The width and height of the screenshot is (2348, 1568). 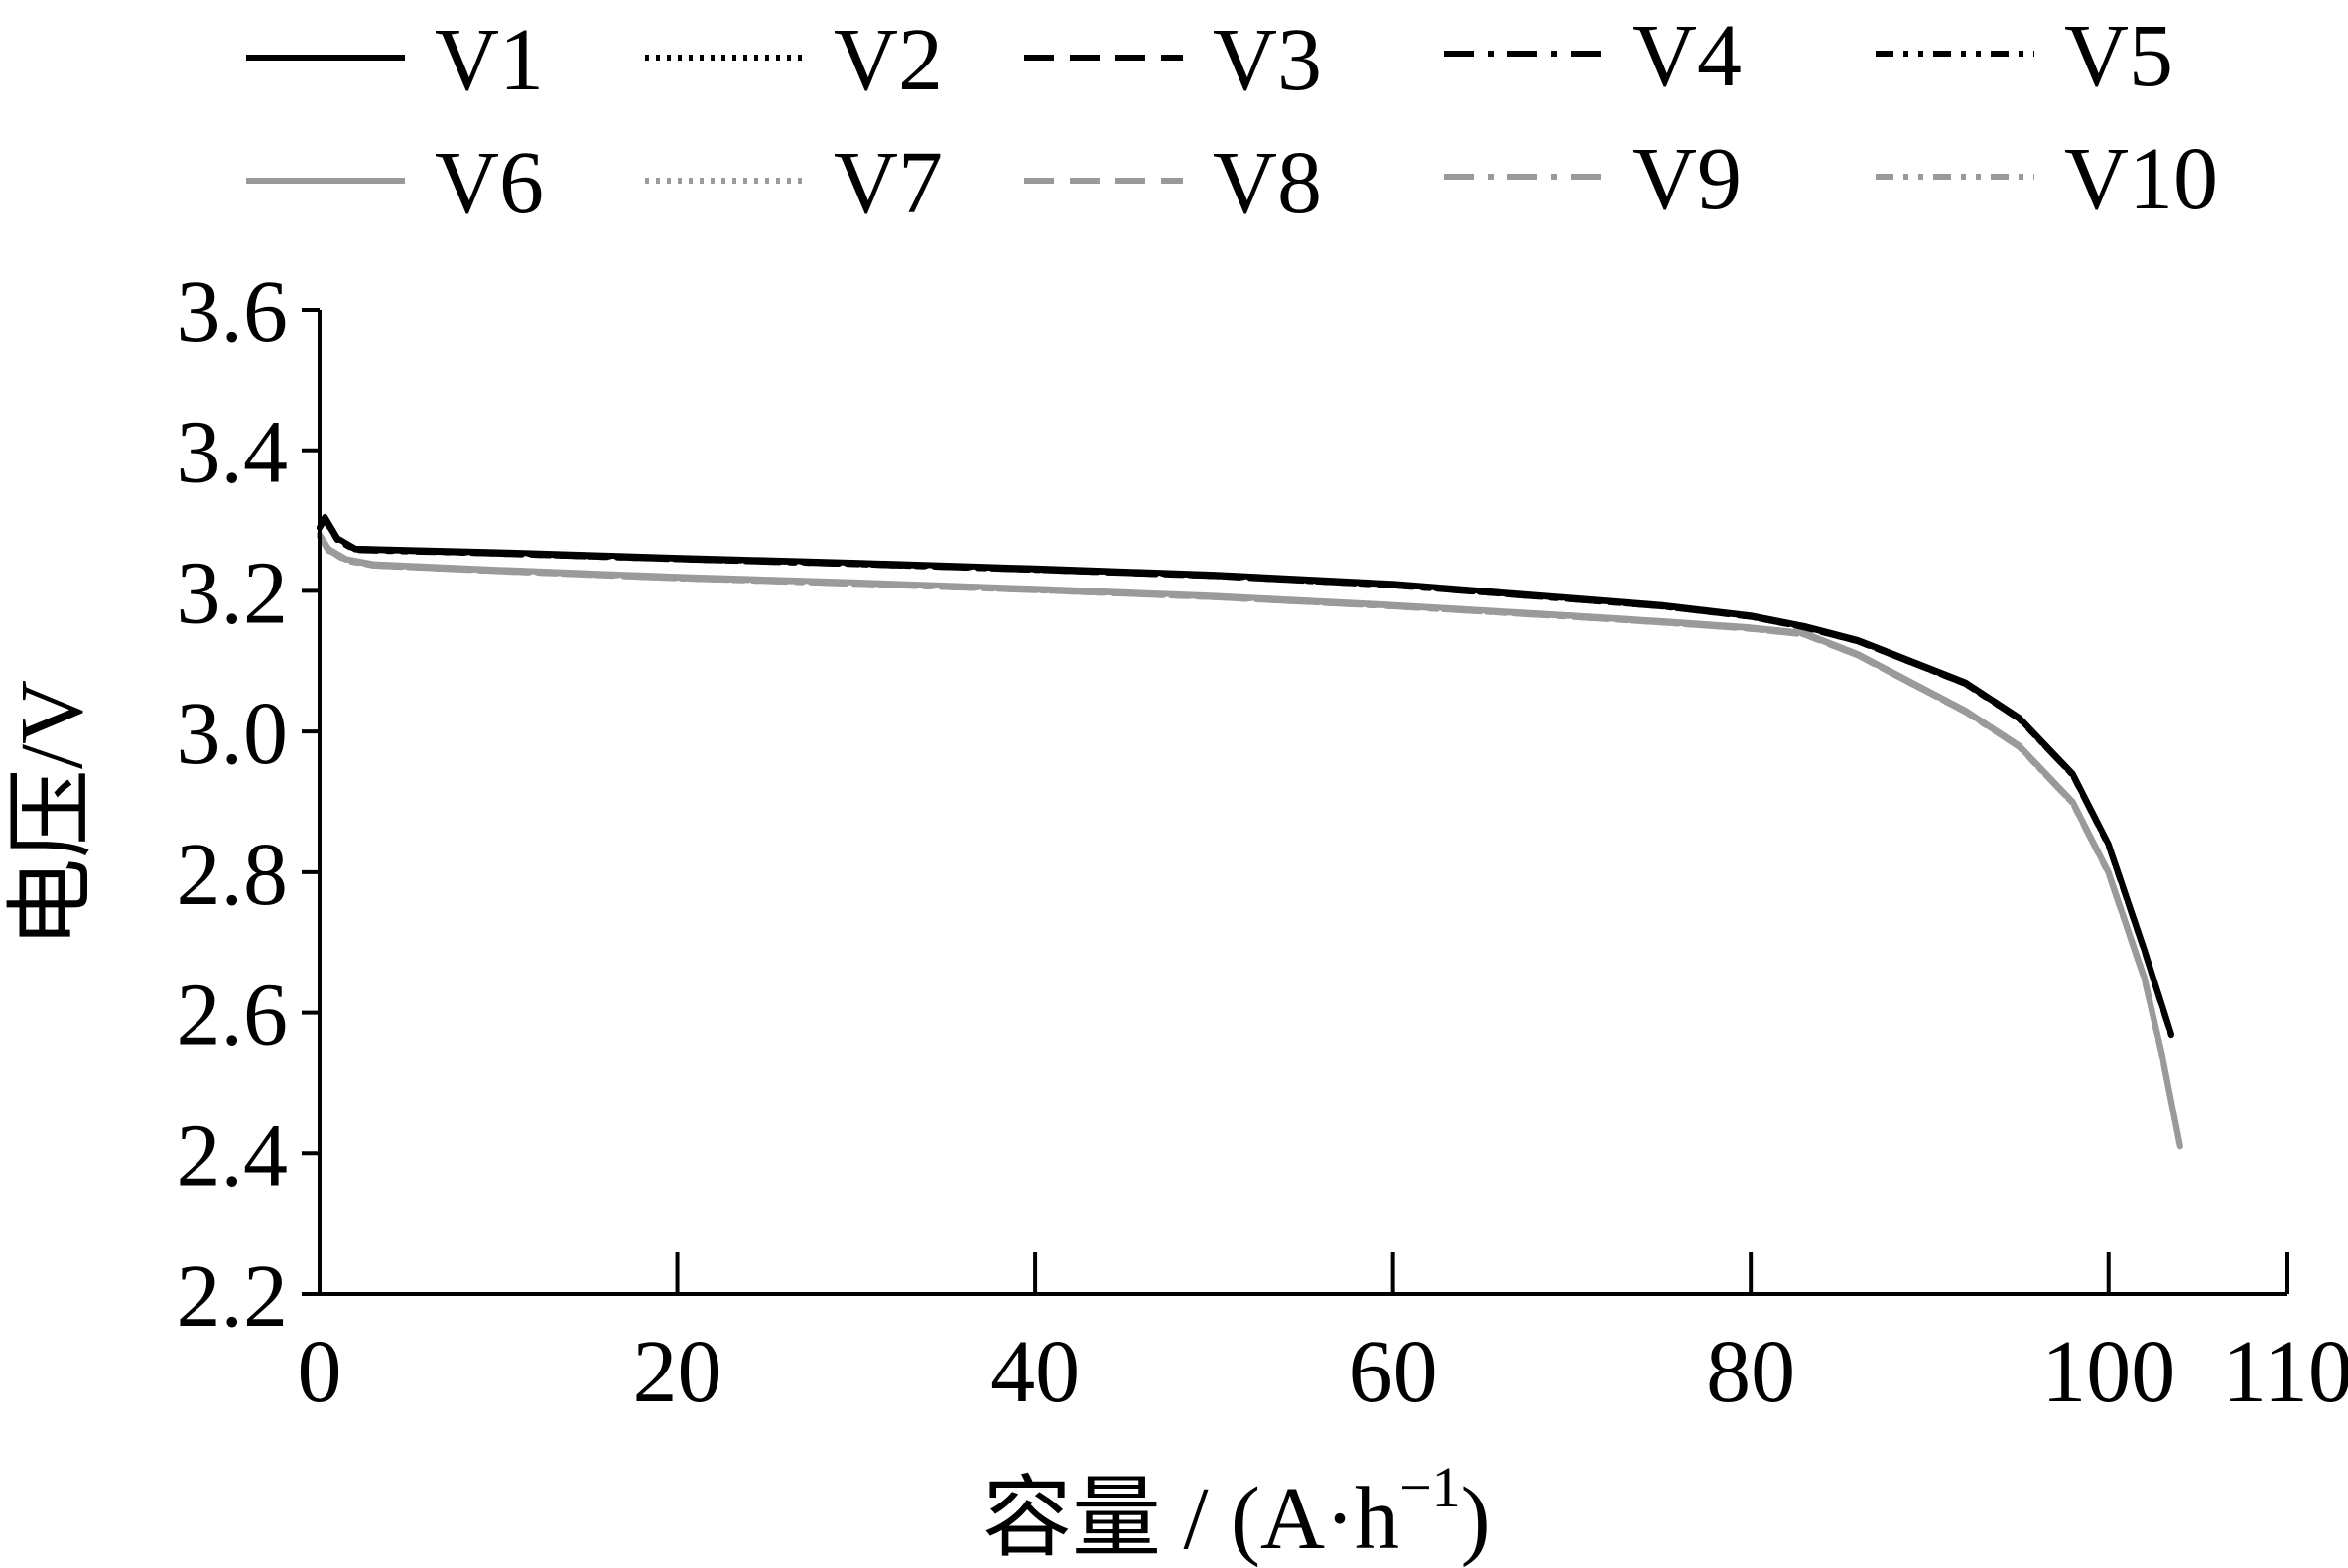 What do you see at coordinates (1267, 183) in the screenshot?
I see `legend-label-v8: V8` at bounding box center [1267, 183].